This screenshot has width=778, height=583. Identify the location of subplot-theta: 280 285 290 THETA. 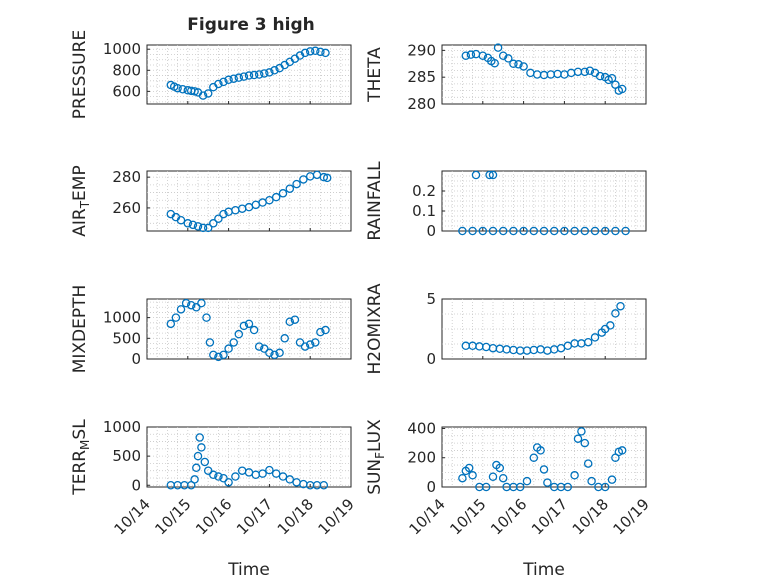
(506, 77).